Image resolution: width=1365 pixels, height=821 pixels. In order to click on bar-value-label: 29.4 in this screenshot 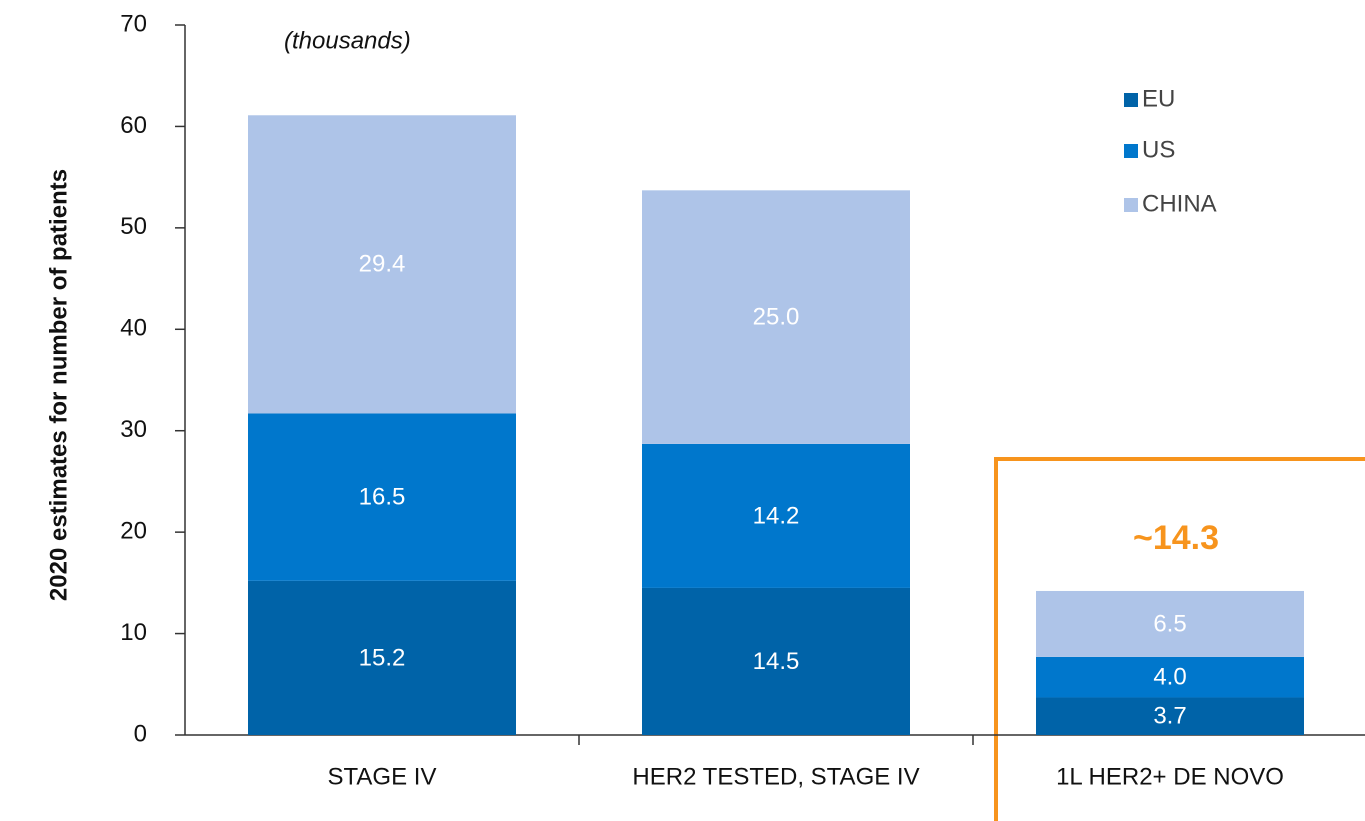, I will do `click(382, 264)`.